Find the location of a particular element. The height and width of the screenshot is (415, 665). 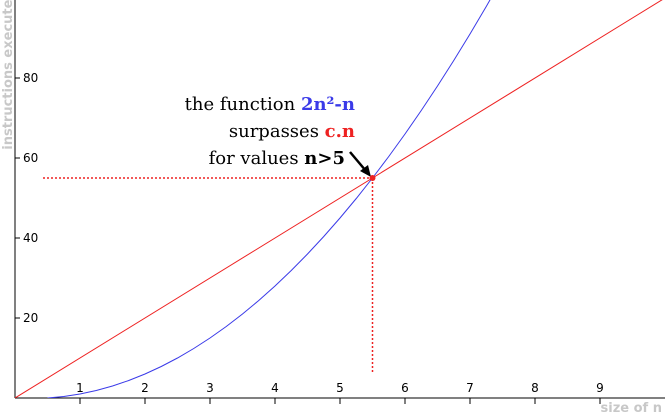

annotation-text: n>5 is located at coordinates (324, 158).